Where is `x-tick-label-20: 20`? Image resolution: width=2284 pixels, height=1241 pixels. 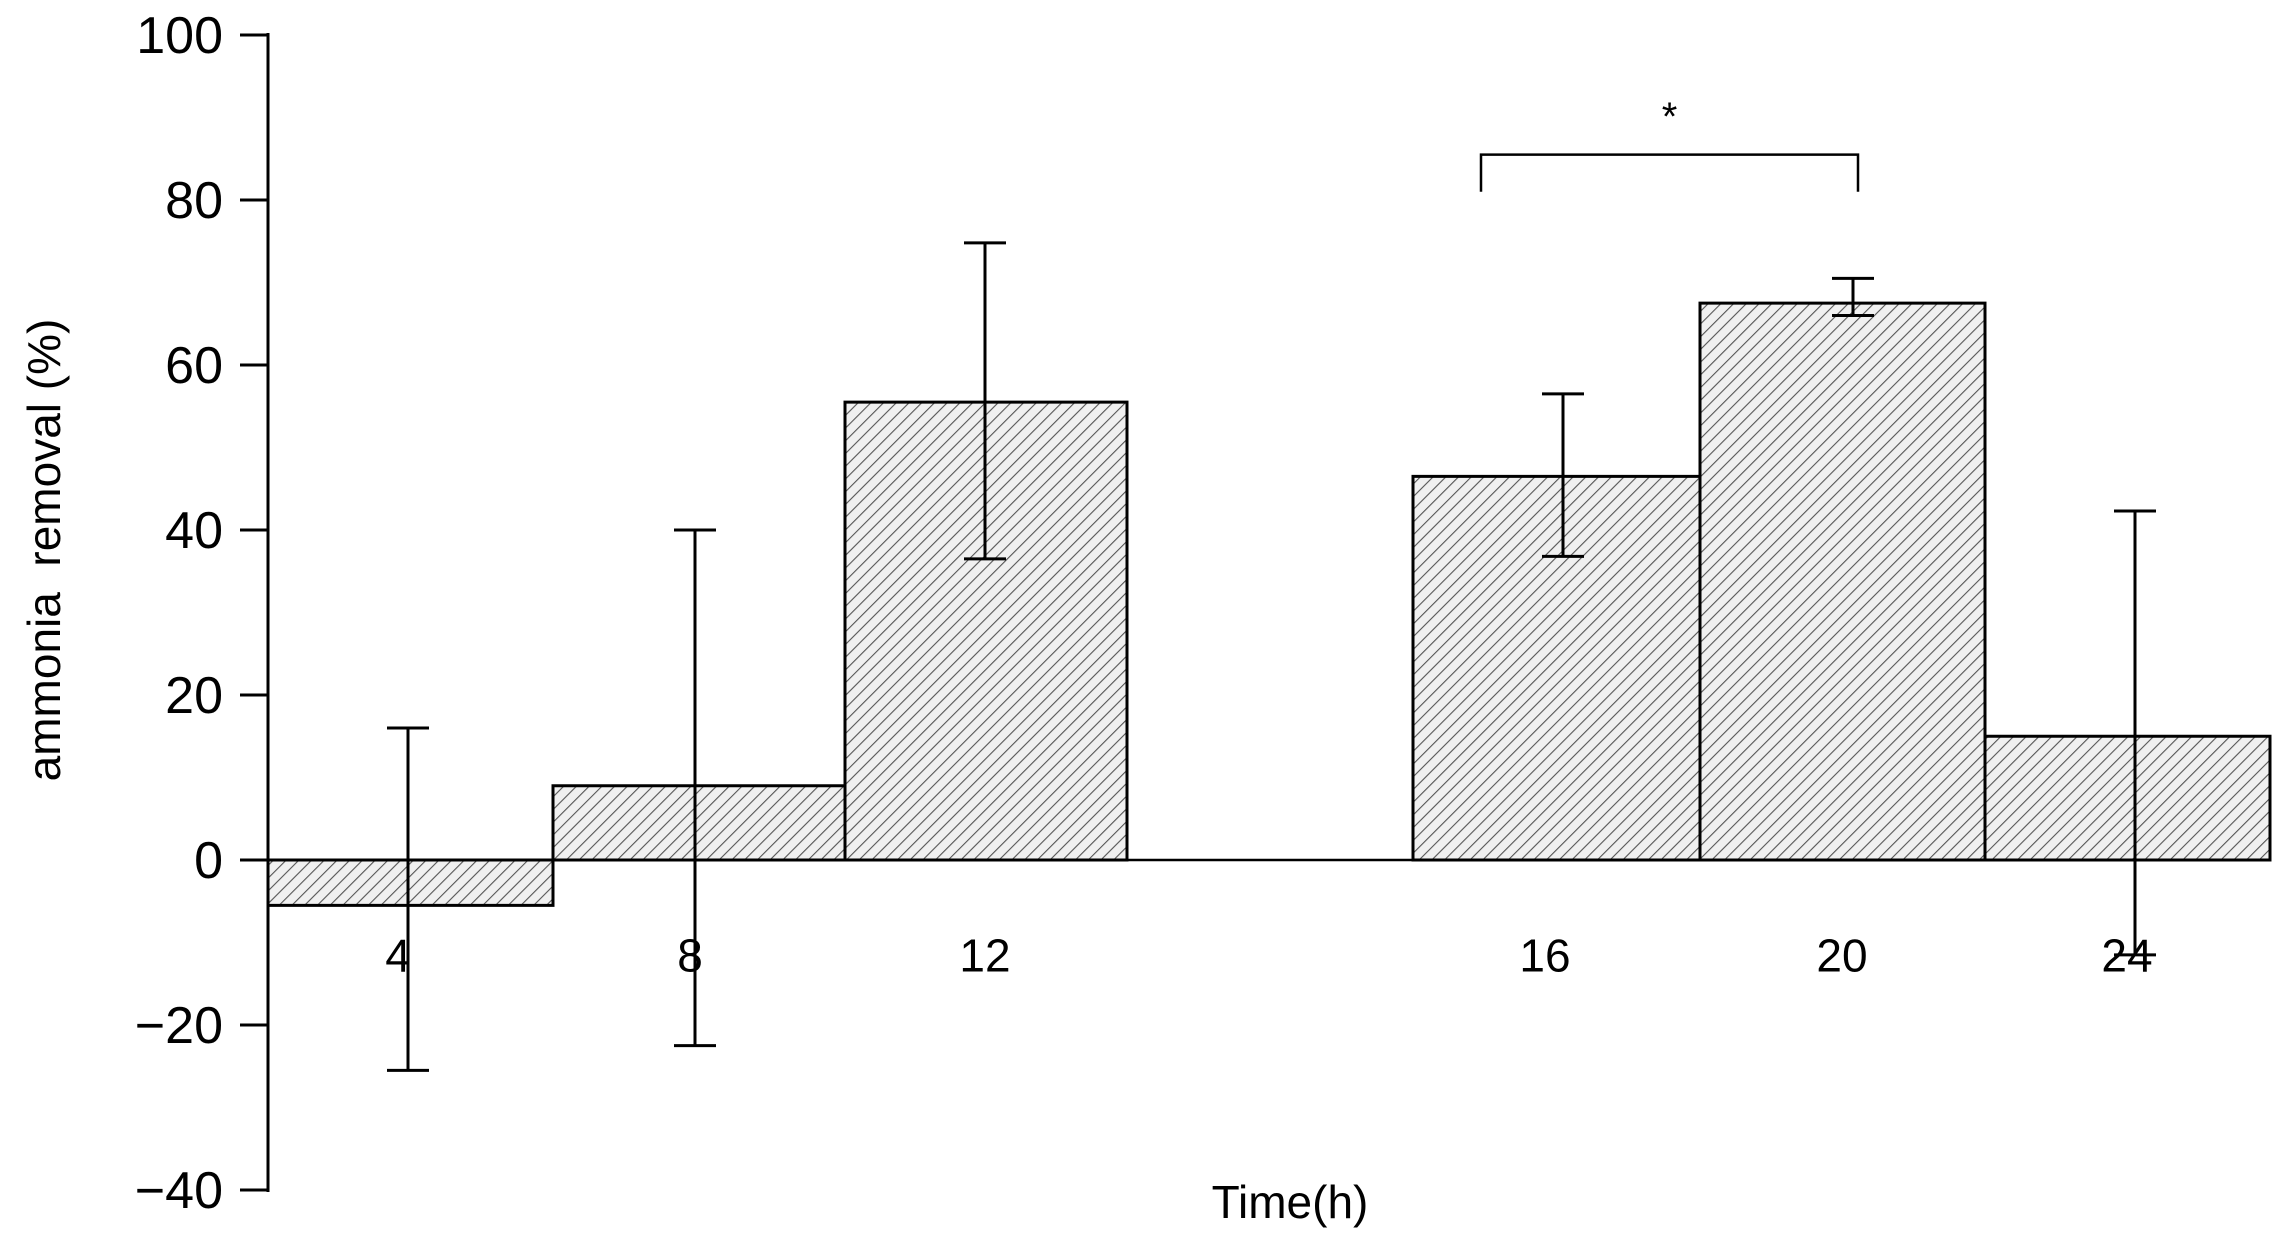
x-tick-label-20: 20 is located at coordinates (1841, 955).